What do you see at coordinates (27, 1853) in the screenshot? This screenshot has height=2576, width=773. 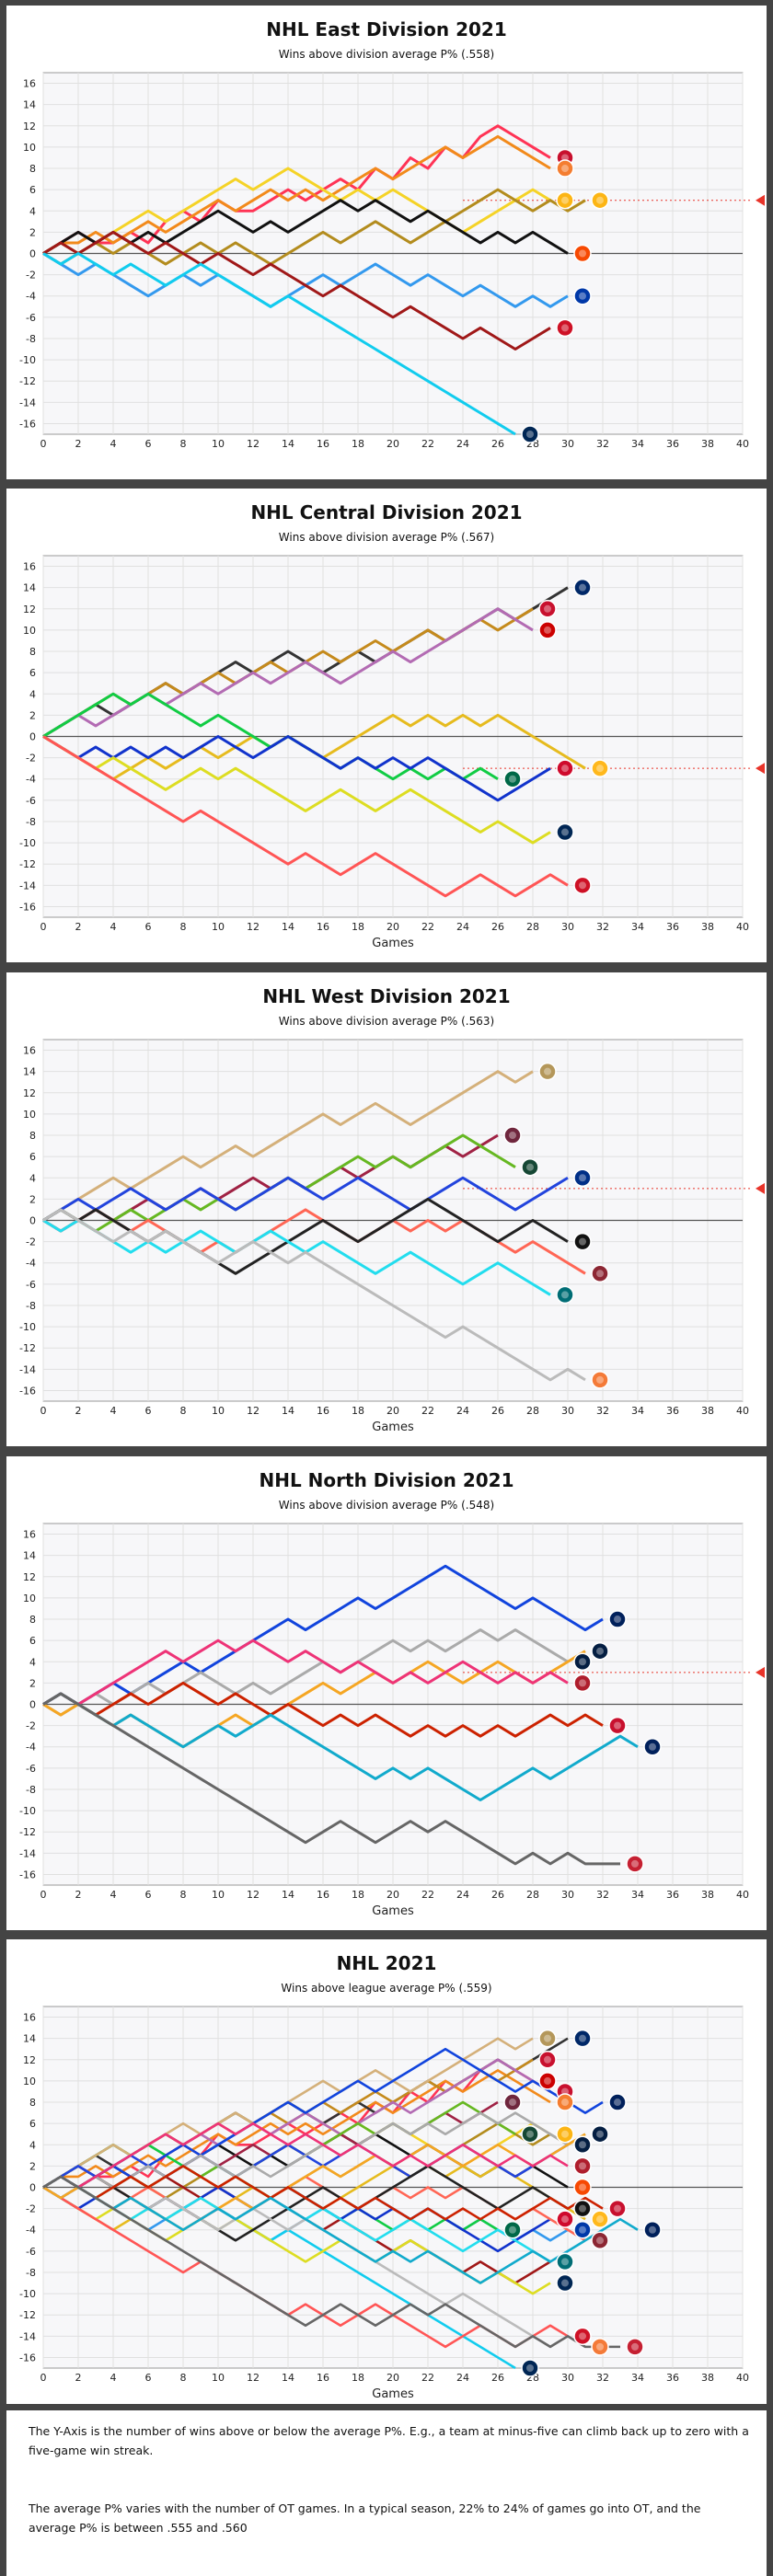 I see `y-tick-label: -14` at bounding box center [27, 1853].